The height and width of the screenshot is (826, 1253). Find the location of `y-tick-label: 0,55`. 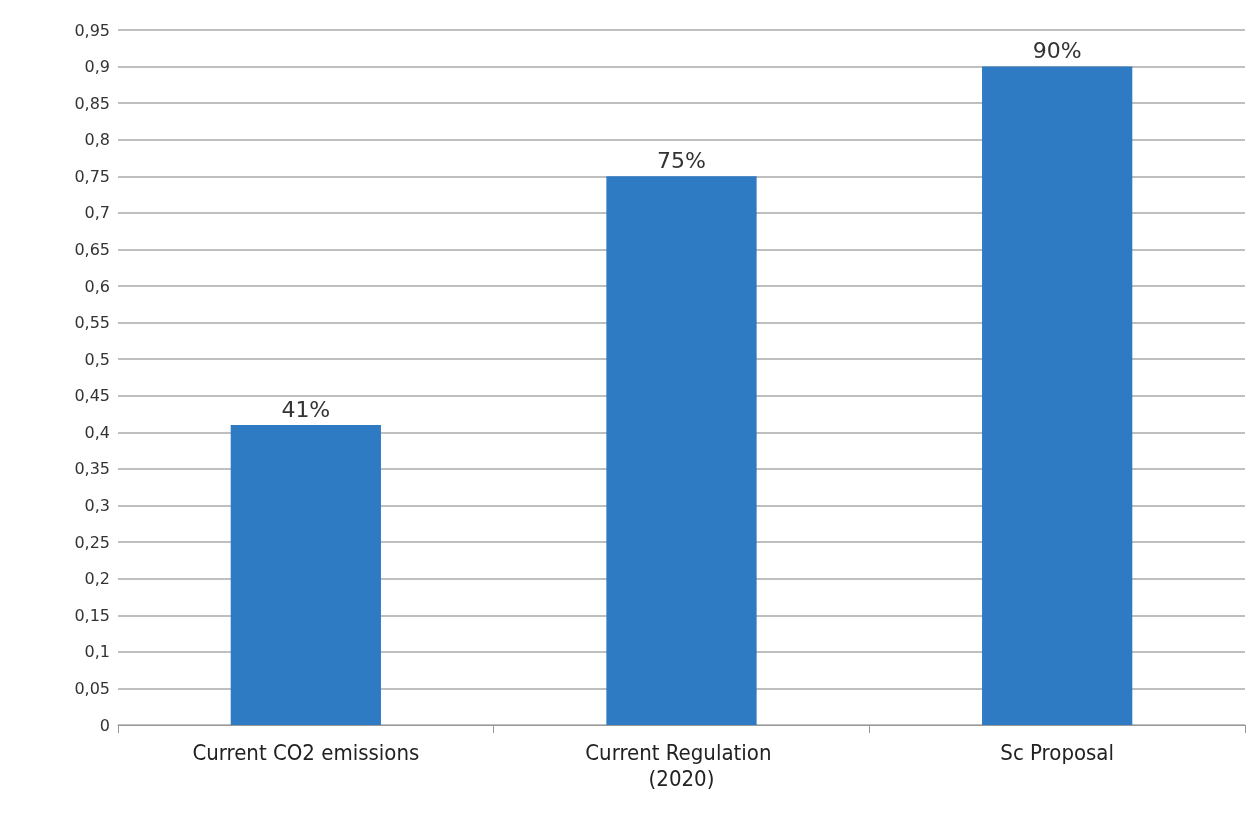

y-tick-label: 0,55 is located at coordinates (92, 323).